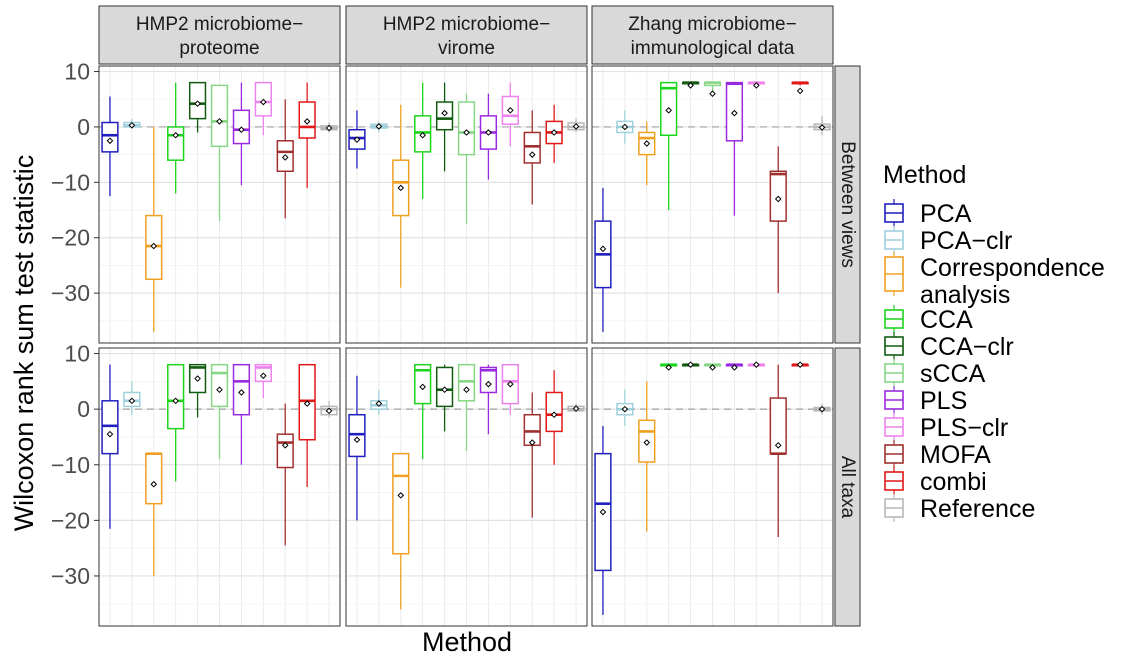  What do you see at coordinates (943, 401) in the screenshot?
I see `legend-label: PLS` at bounding box center [943, 401].